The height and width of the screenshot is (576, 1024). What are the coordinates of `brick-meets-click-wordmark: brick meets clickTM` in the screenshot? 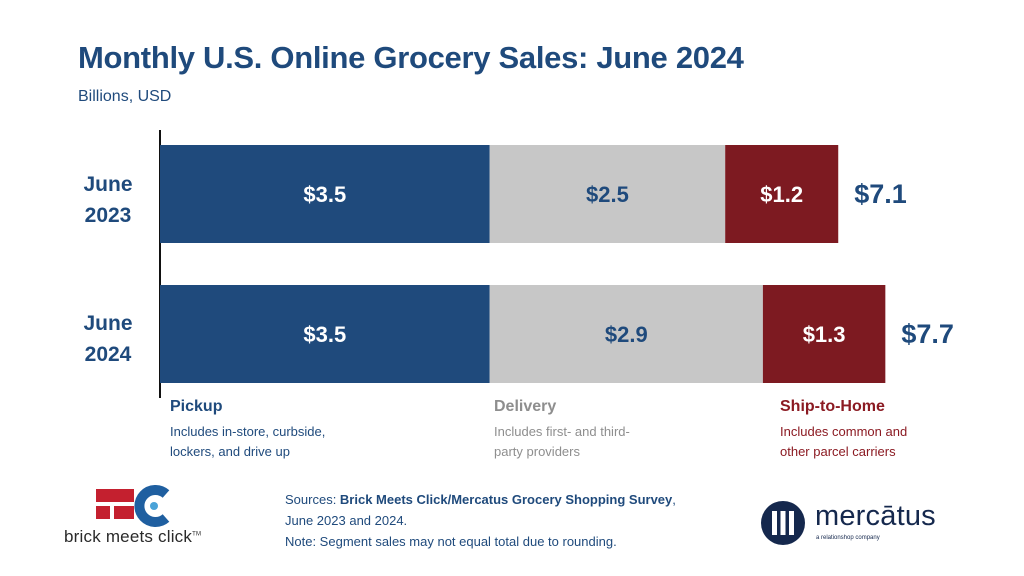 It's located at (132, 537).